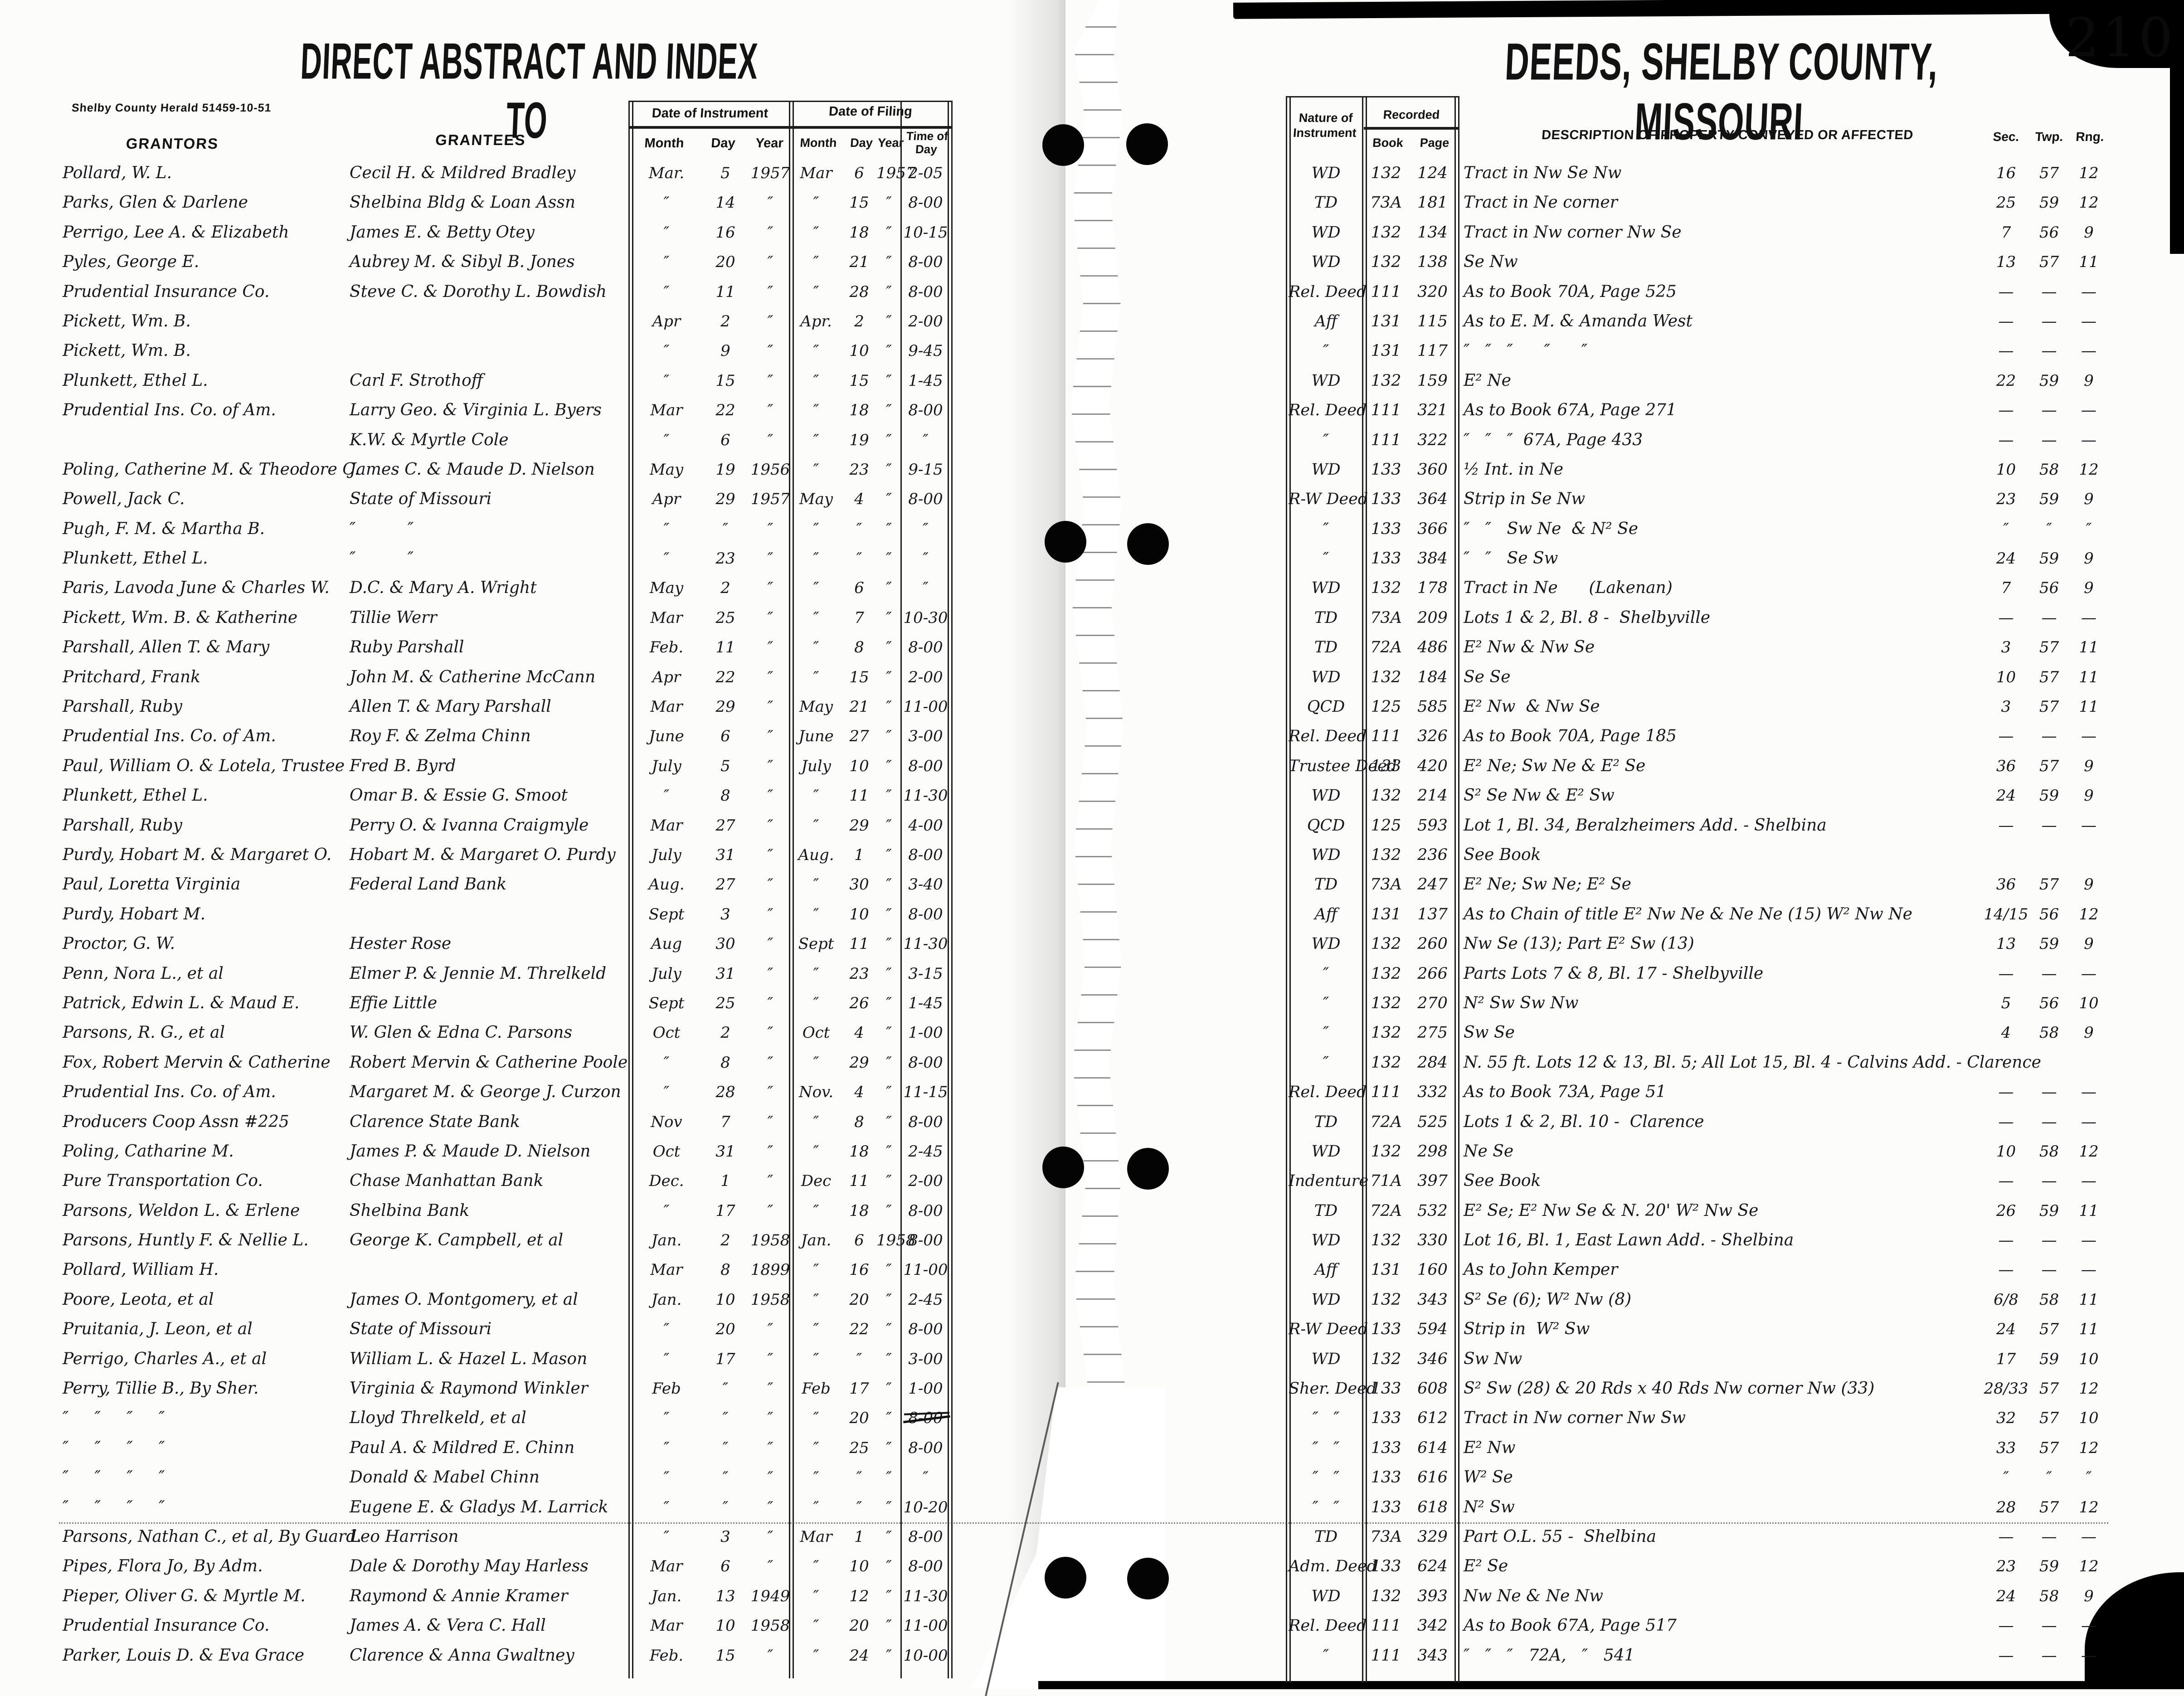  What do you see at coordinates (725, 1122) in the screenshot?
I see `cell-instrument-day: 7` at bounding box center [725, 1122].